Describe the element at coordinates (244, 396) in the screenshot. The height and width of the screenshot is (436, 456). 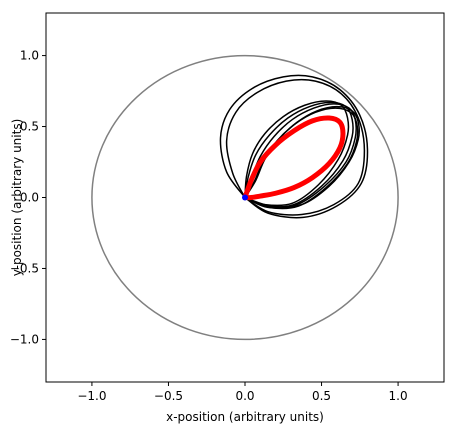
I see `x-tick-label: 0.0` at that location.